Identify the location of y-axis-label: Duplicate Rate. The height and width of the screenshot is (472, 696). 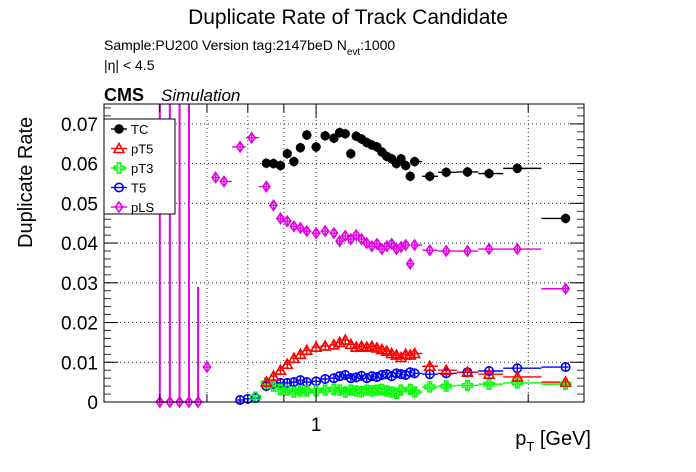
(26, 182).